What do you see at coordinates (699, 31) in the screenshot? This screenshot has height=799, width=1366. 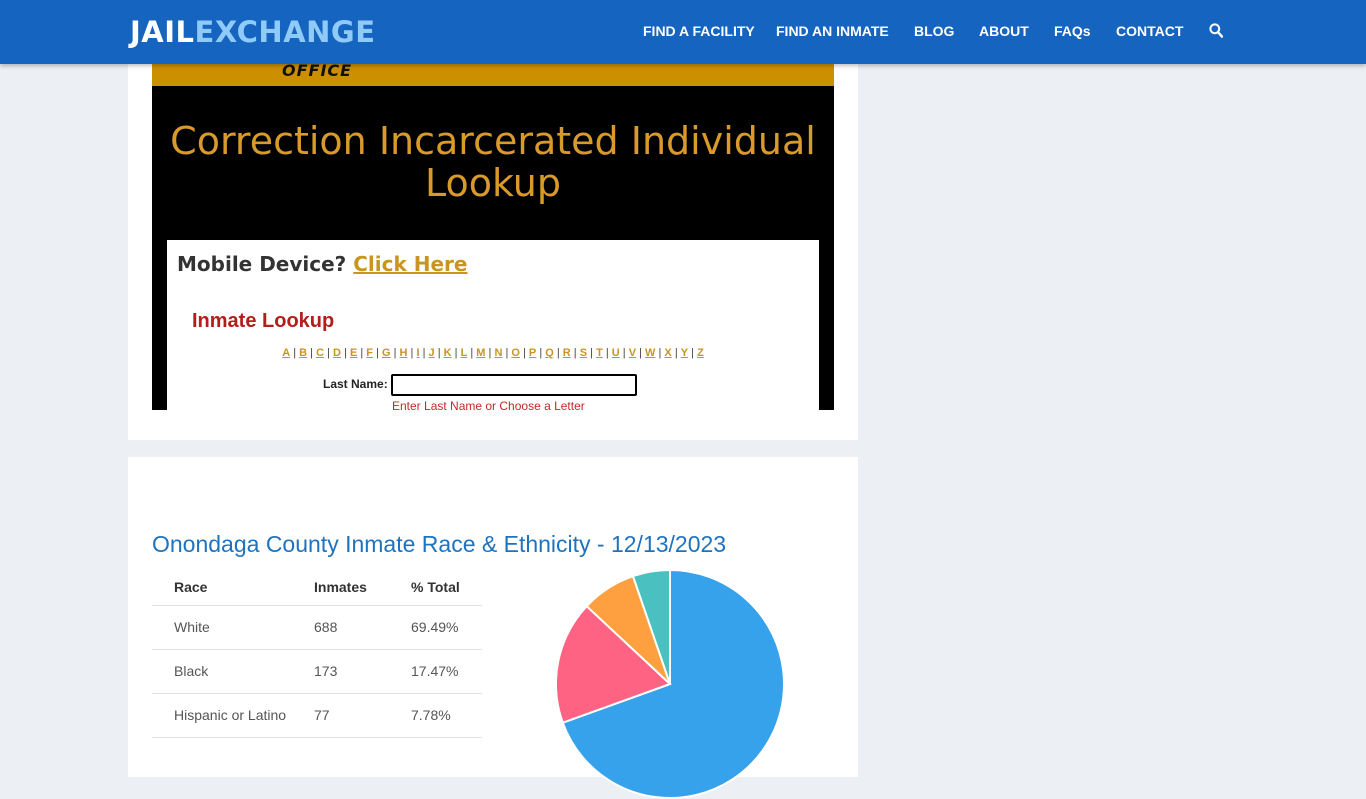 I see `nav-find-facility: FIND A FACILITY` at bounding box center [699, 31].